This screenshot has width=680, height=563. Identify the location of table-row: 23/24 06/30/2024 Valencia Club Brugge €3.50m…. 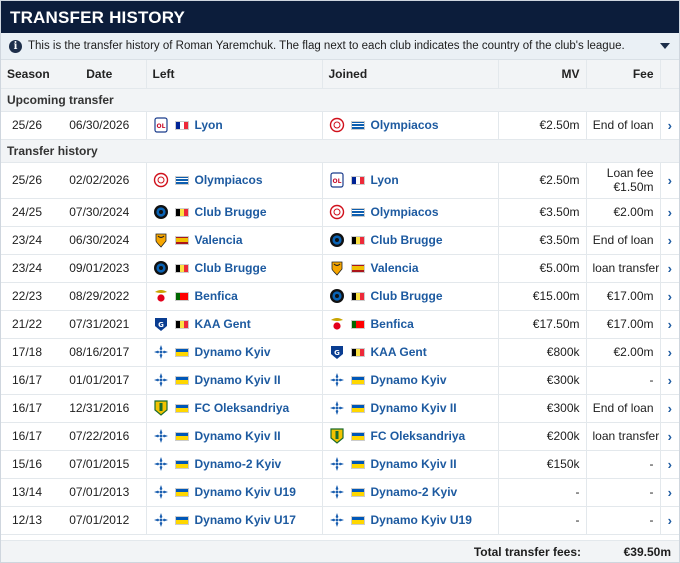
(340, 240).